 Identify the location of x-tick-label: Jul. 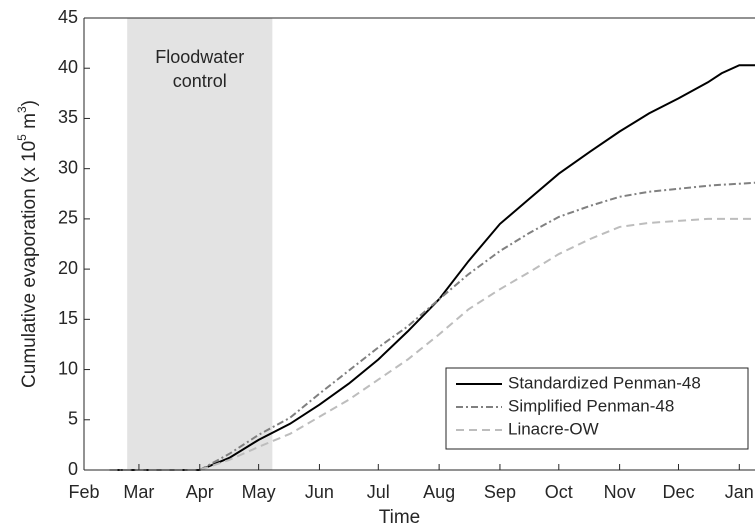
(378, 492).